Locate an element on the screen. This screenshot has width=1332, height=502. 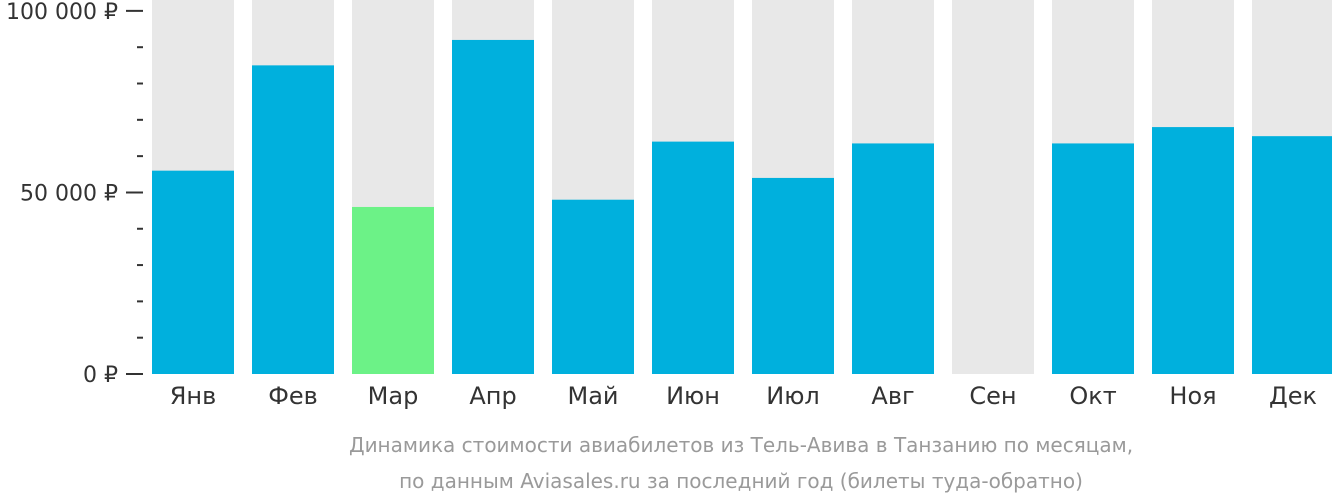
x-tick-label-9: Сен is located at coordinates (992, 396).